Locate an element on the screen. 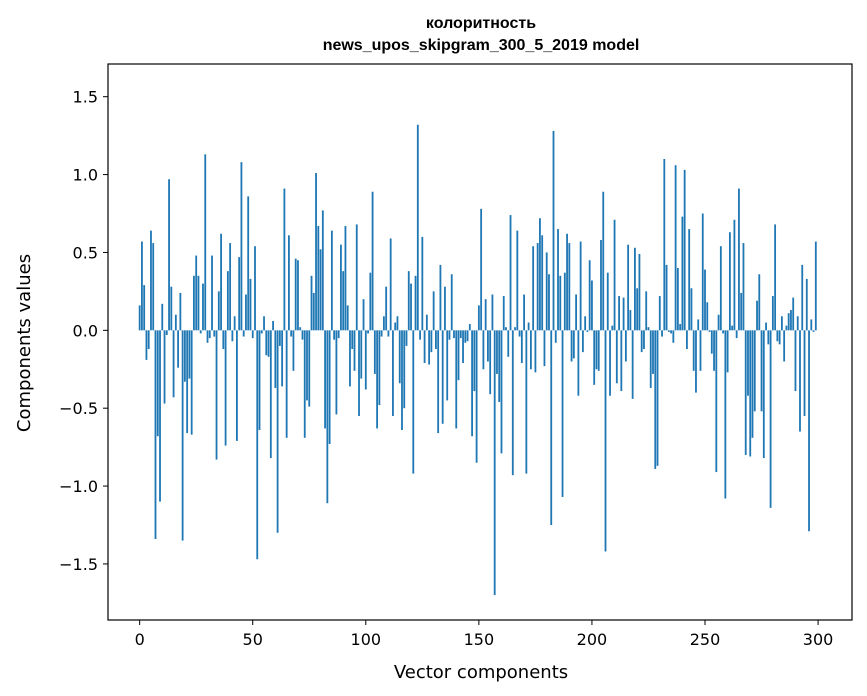  y-tick-label: 1.0 is located at coordinates (85, 175).